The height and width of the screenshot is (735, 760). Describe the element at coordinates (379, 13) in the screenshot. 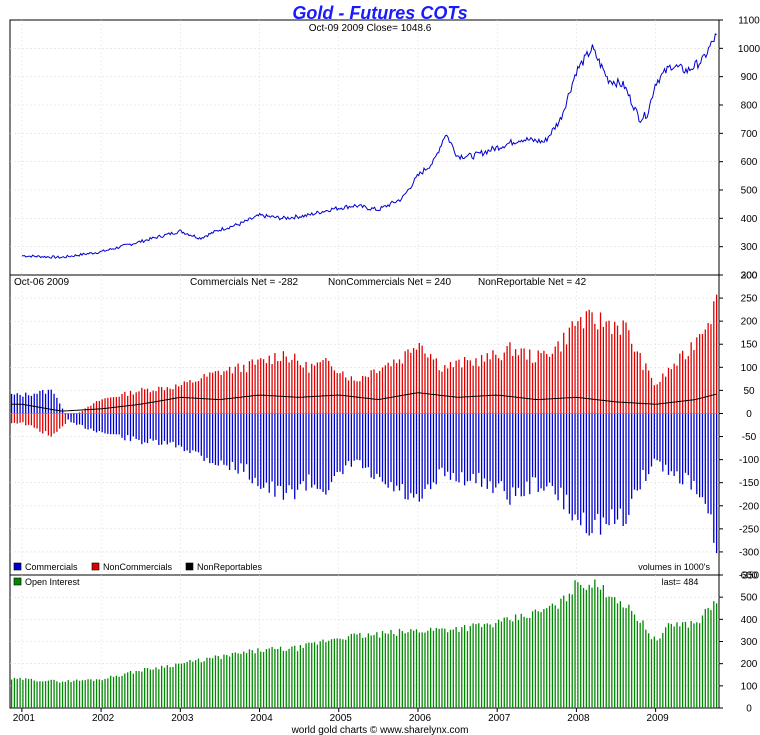

I see `chart-title: Gold - Futures COTs` at that location.